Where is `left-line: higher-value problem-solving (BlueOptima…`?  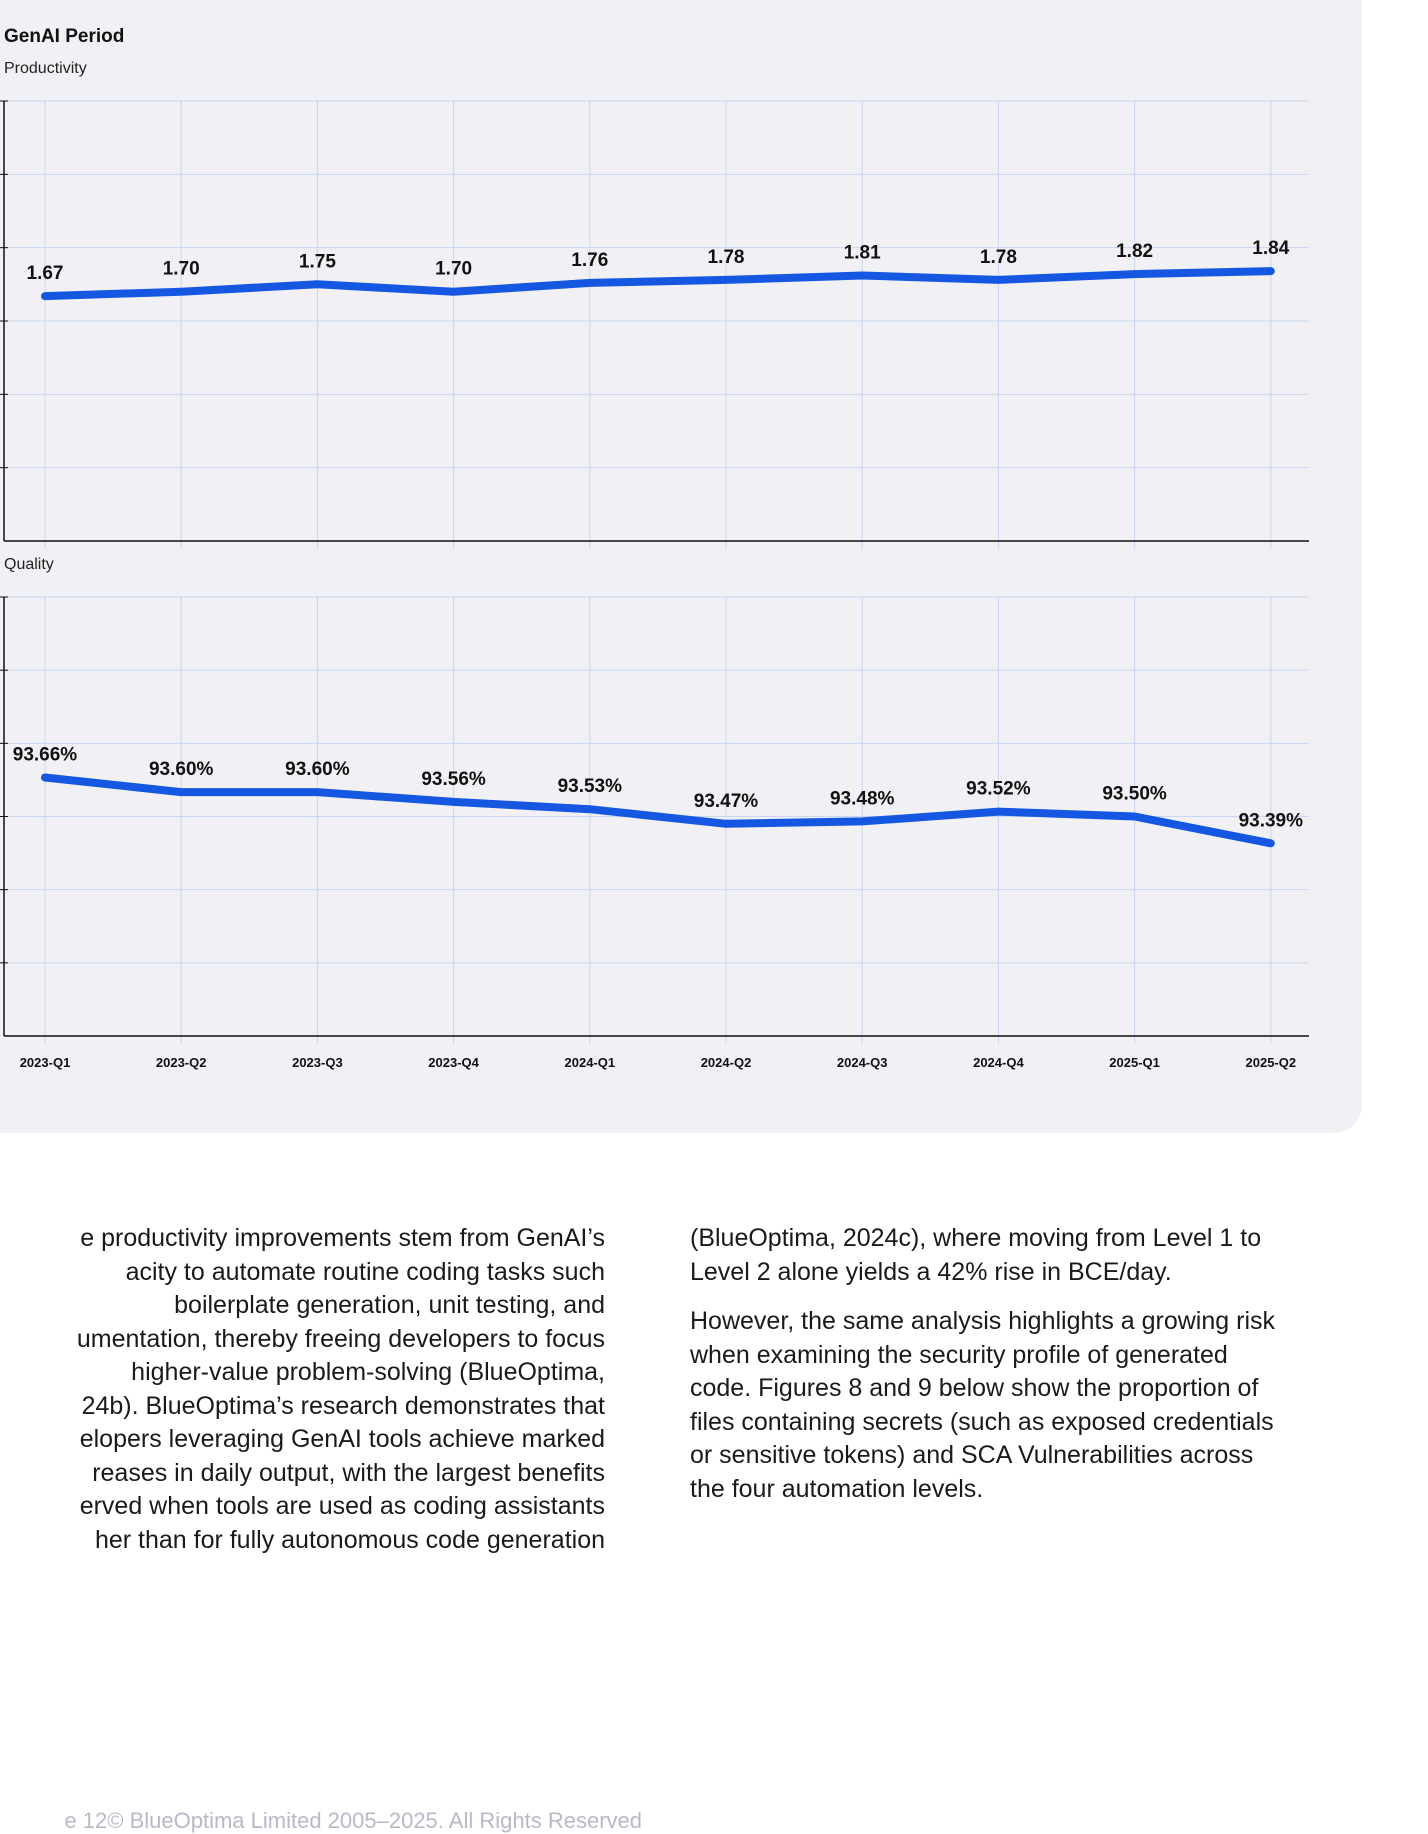 left-line: higher-value problem-solving (BlueOptima… is located at coordinates (368, 1372).